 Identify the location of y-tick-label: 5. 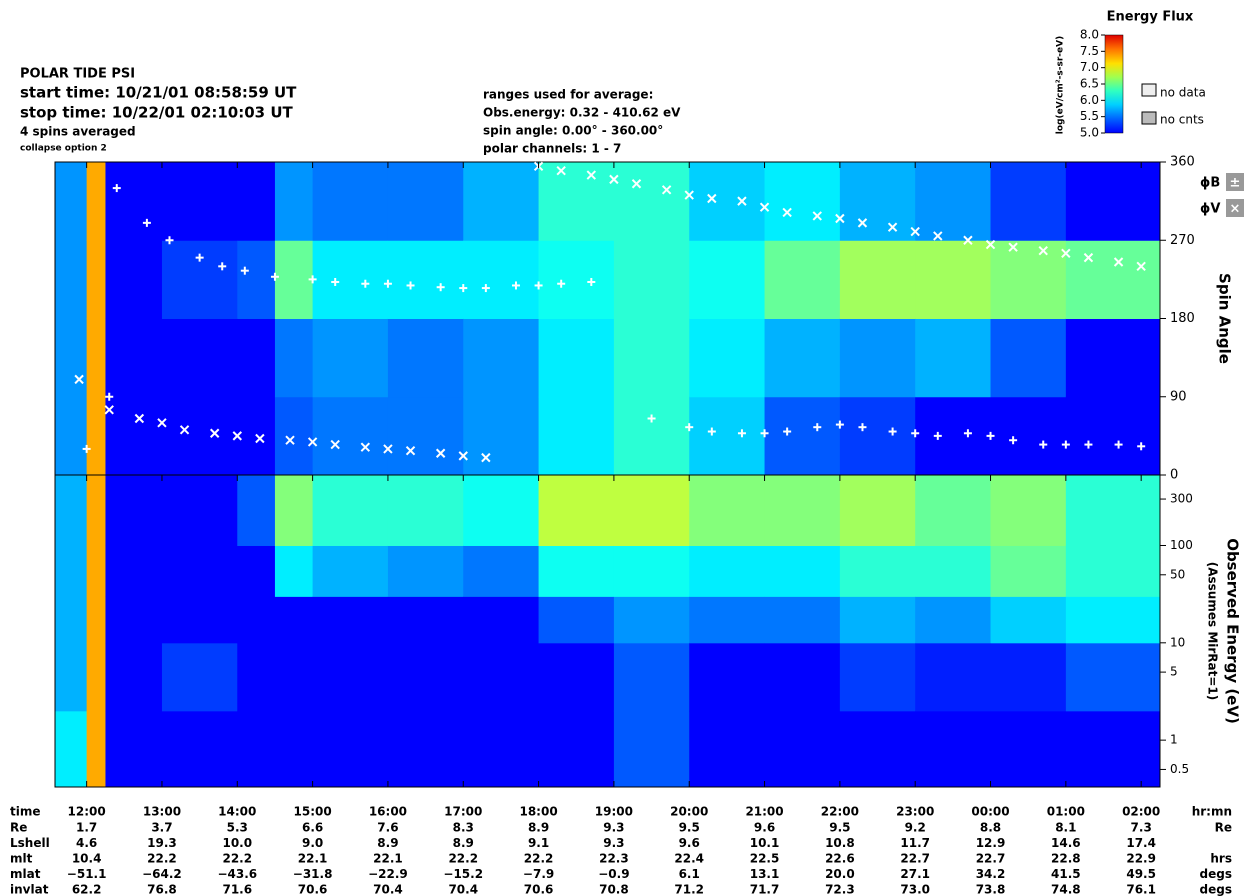
(1174, 672).